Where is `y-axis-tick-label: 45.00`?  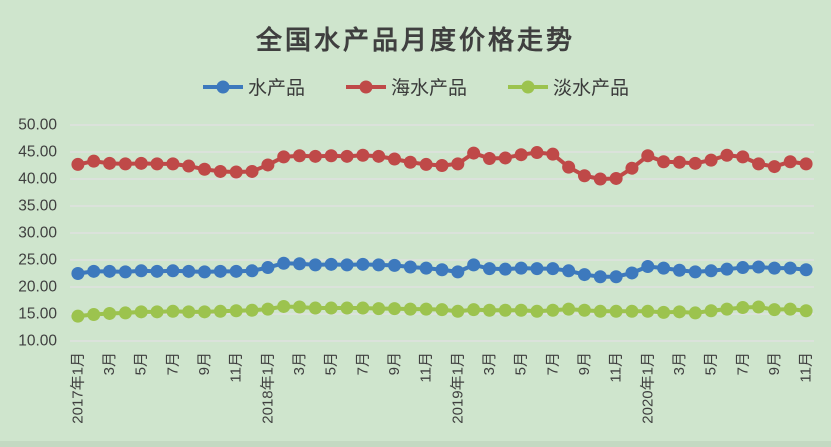 y-axis-tick-label: 45.00 is located at coordinates (37, 152).